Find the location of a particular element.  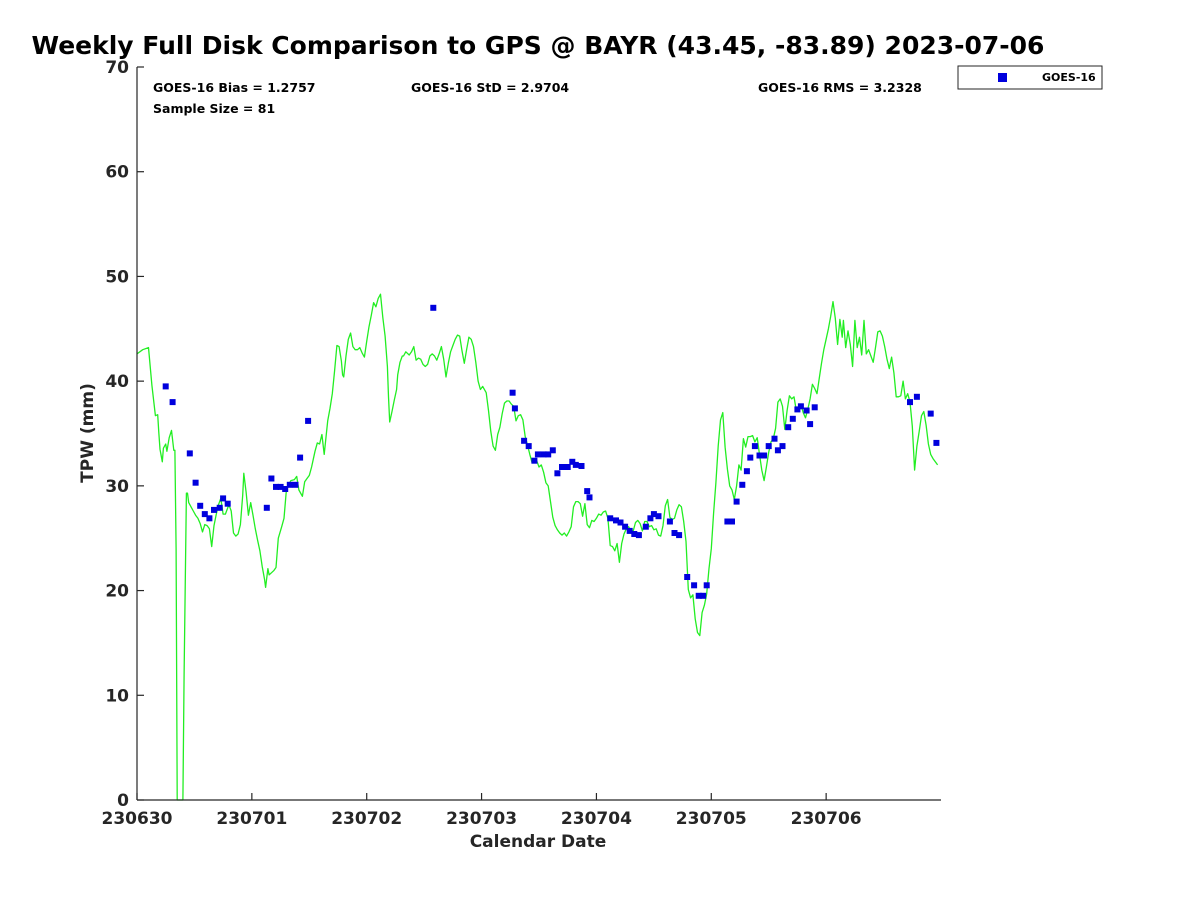

y-tick-label: 60 is located at coordinates (117, 173).